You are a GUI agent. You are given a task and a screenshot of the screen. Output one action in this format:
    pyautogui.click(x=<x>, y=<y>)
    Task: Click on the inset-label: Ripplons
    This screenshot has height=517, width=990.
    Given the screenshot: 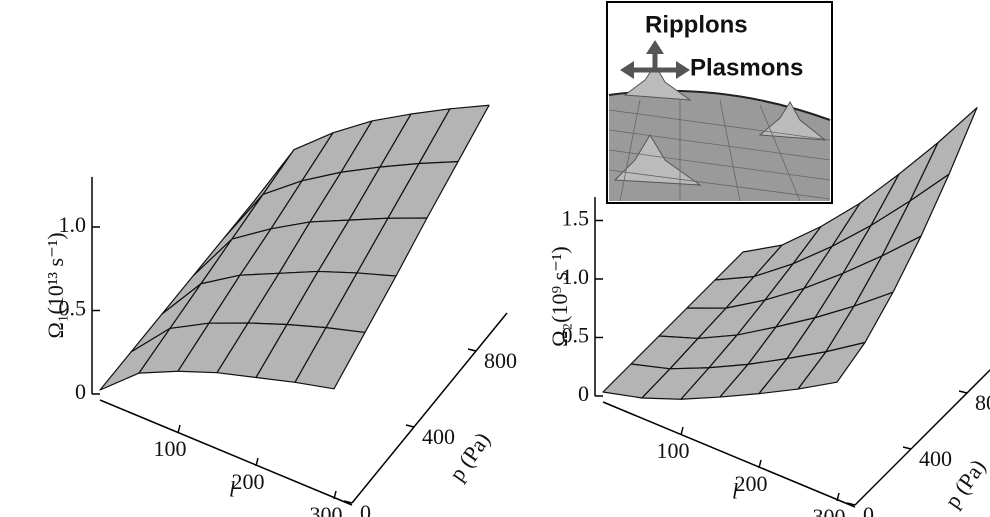 What is the action you would take?
    pyautogui.click(x=696, y=24)
    